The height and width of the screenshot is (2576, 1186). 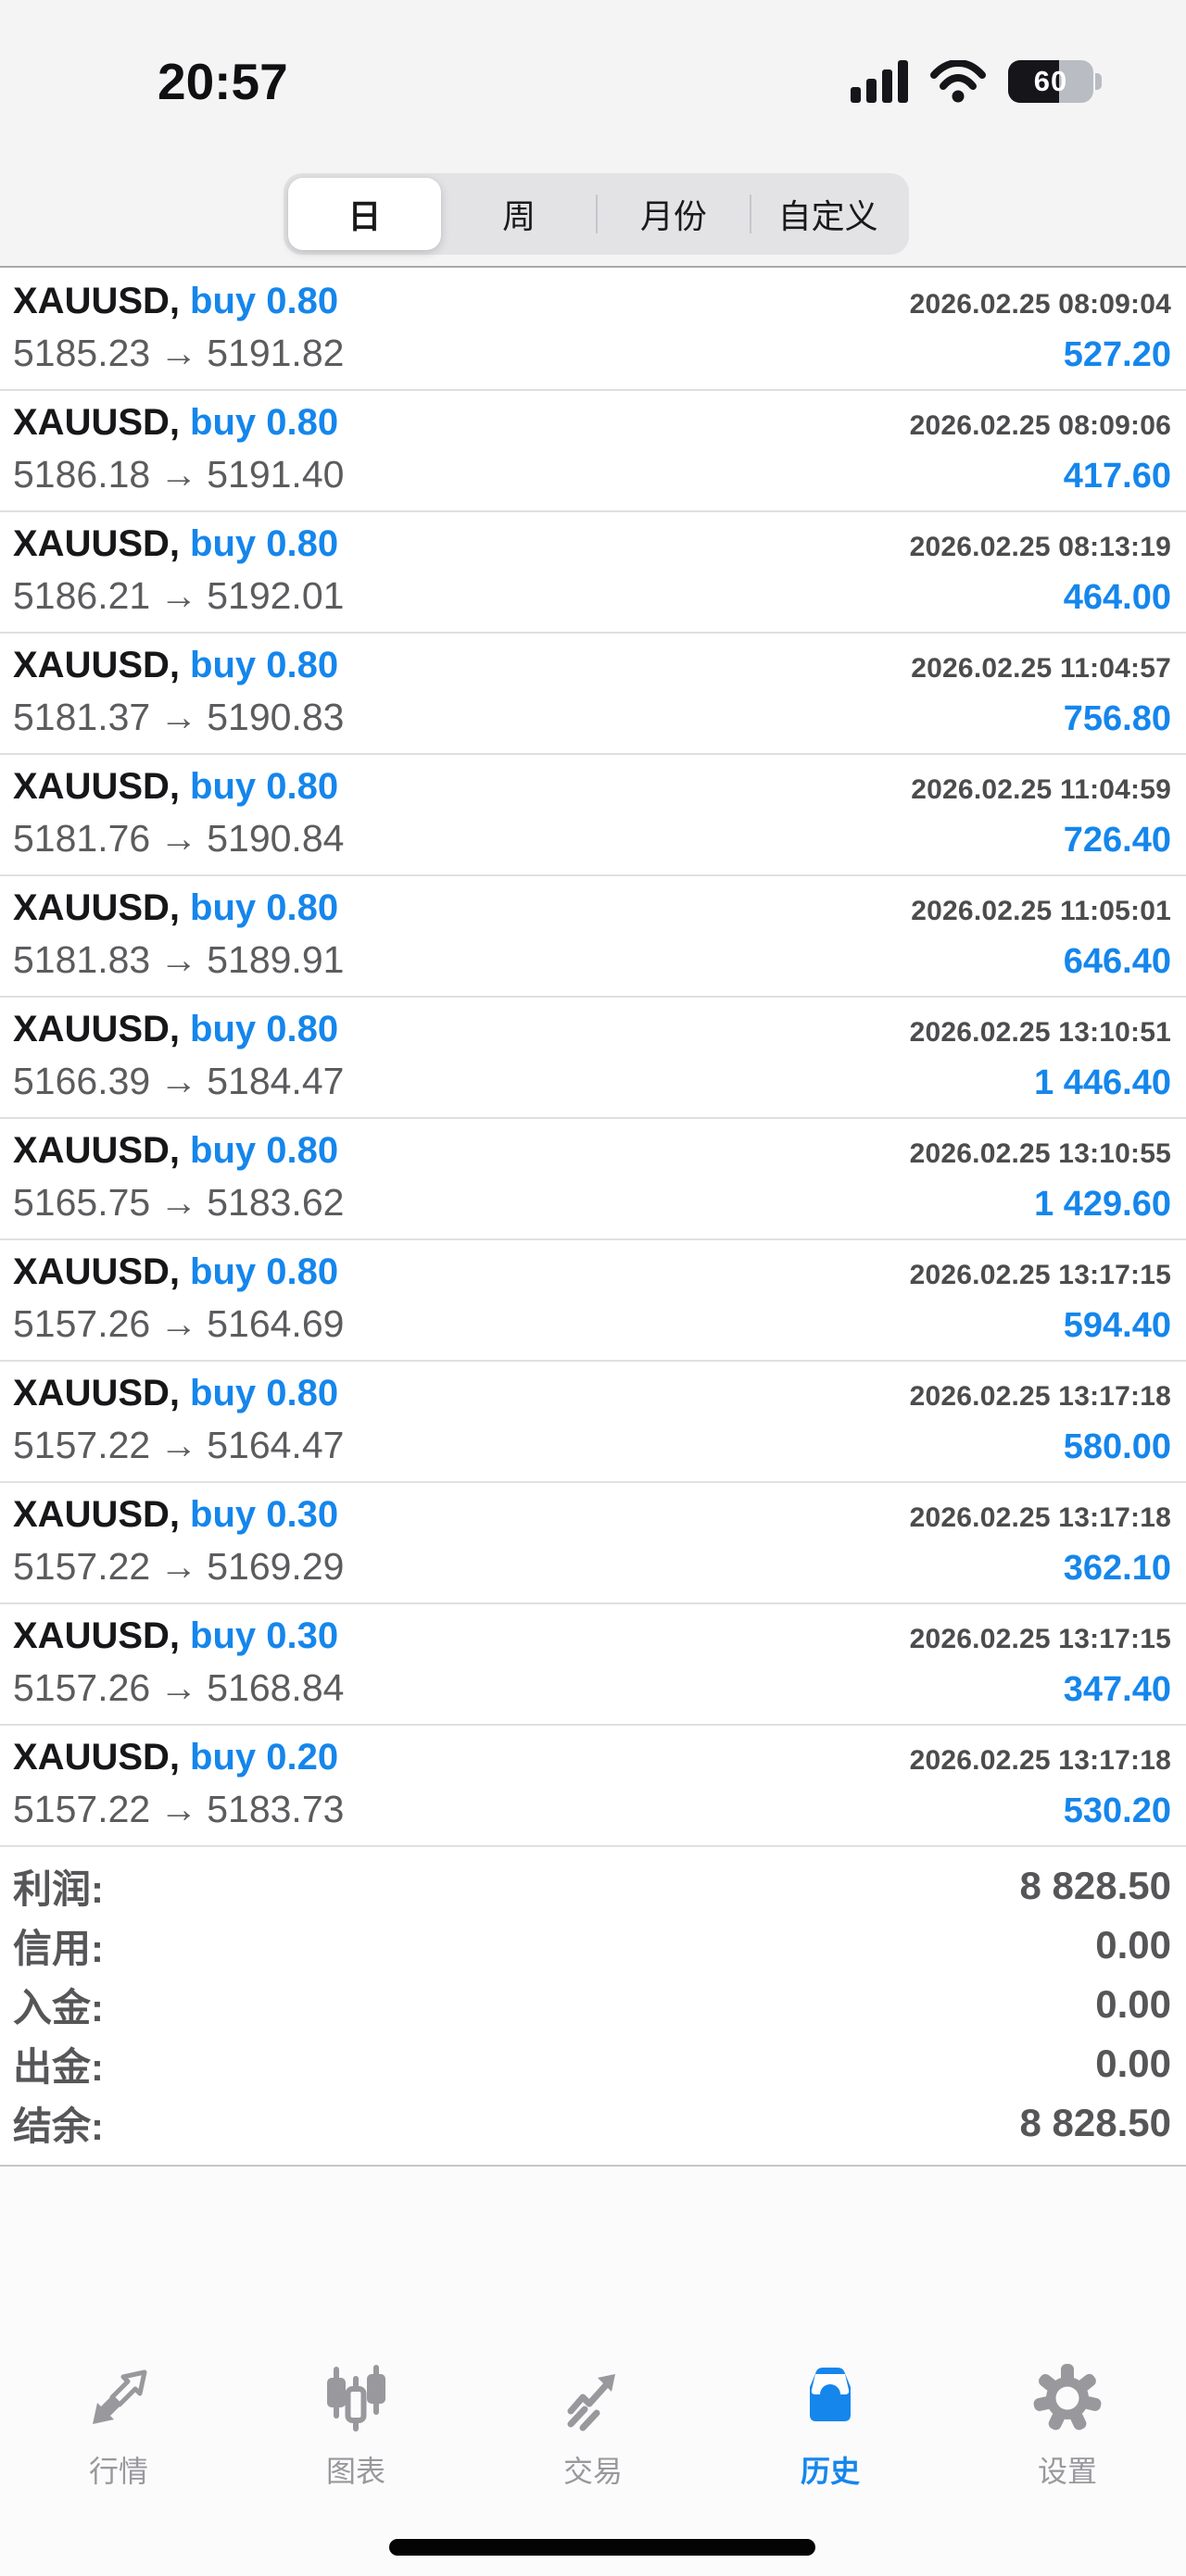 What do you see at coordinates (82, 717) in the screenshot?
I see `open-price: 5181.37` at bounding box center [82, 717].